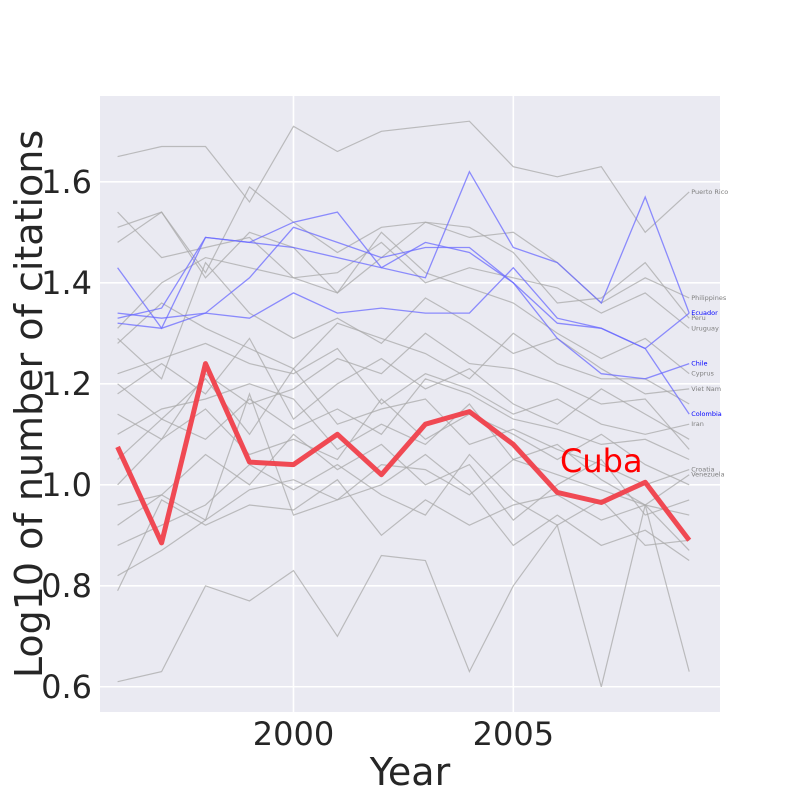  What do you see at coordinates (699, 364) in the screenshot?
I see `country-label: Chile` at bounding box center [699, 364].